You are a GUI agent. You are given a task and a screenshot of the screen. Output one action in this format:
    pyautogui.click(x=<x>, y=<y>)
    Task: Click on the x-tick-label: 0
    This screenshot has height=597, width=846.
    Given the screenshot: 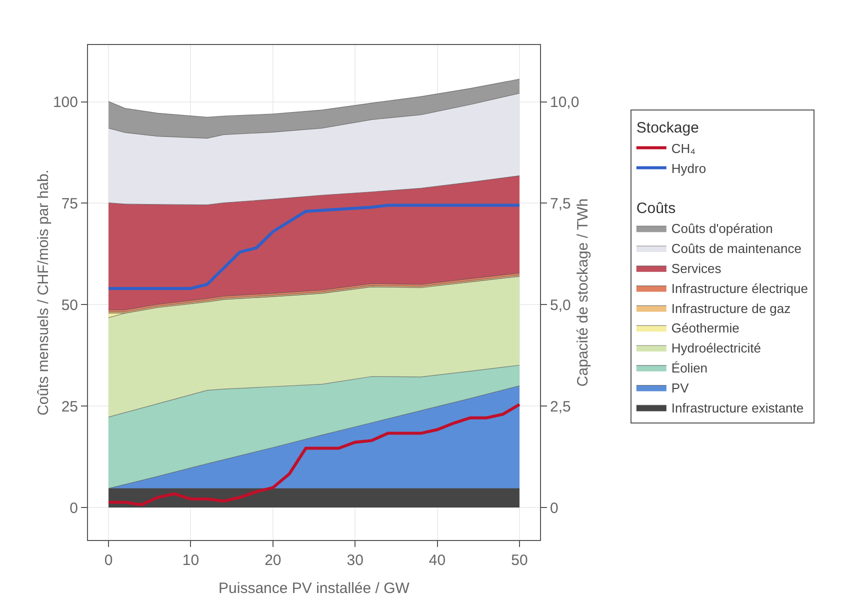 What is the action you would take?
    pyautogui.click(x=108, y=560)
    